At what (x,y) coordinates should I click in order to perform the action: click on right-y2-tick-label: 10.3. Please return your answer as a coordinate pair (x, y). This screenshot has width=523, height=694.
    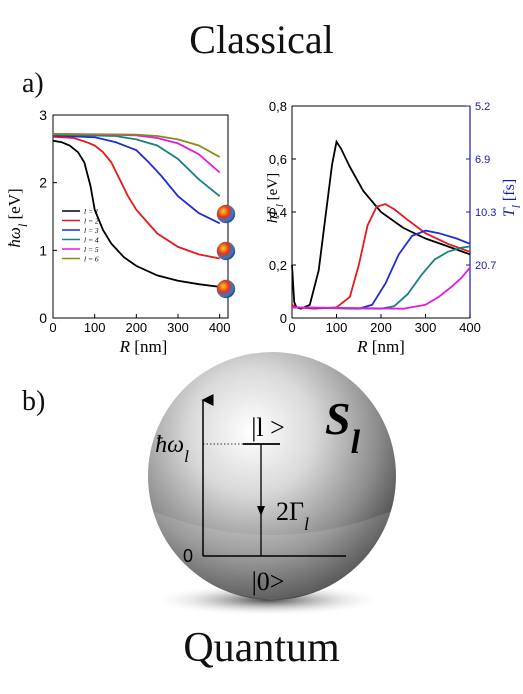
    Looking at the image, I should click on (485, 213).